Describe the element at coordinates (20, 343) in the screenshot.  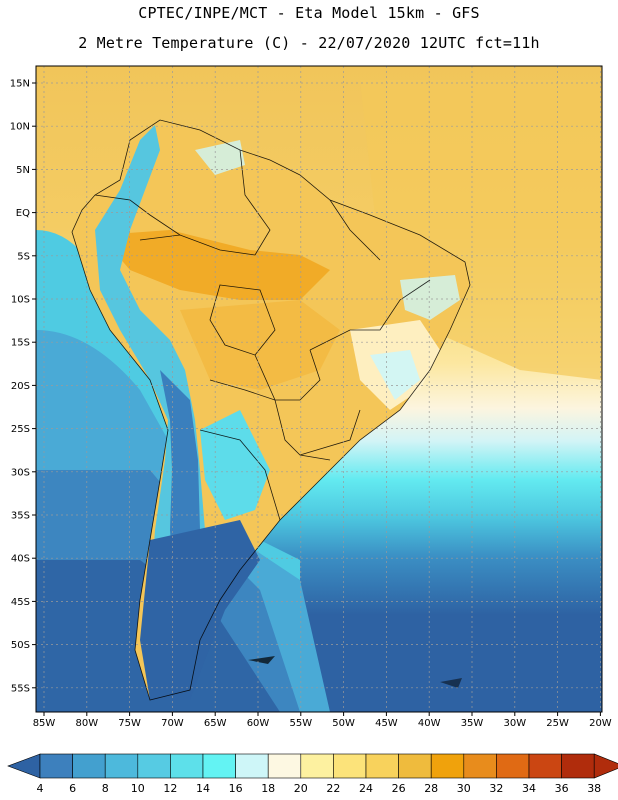
I see `lat-label: 15S` at that location.